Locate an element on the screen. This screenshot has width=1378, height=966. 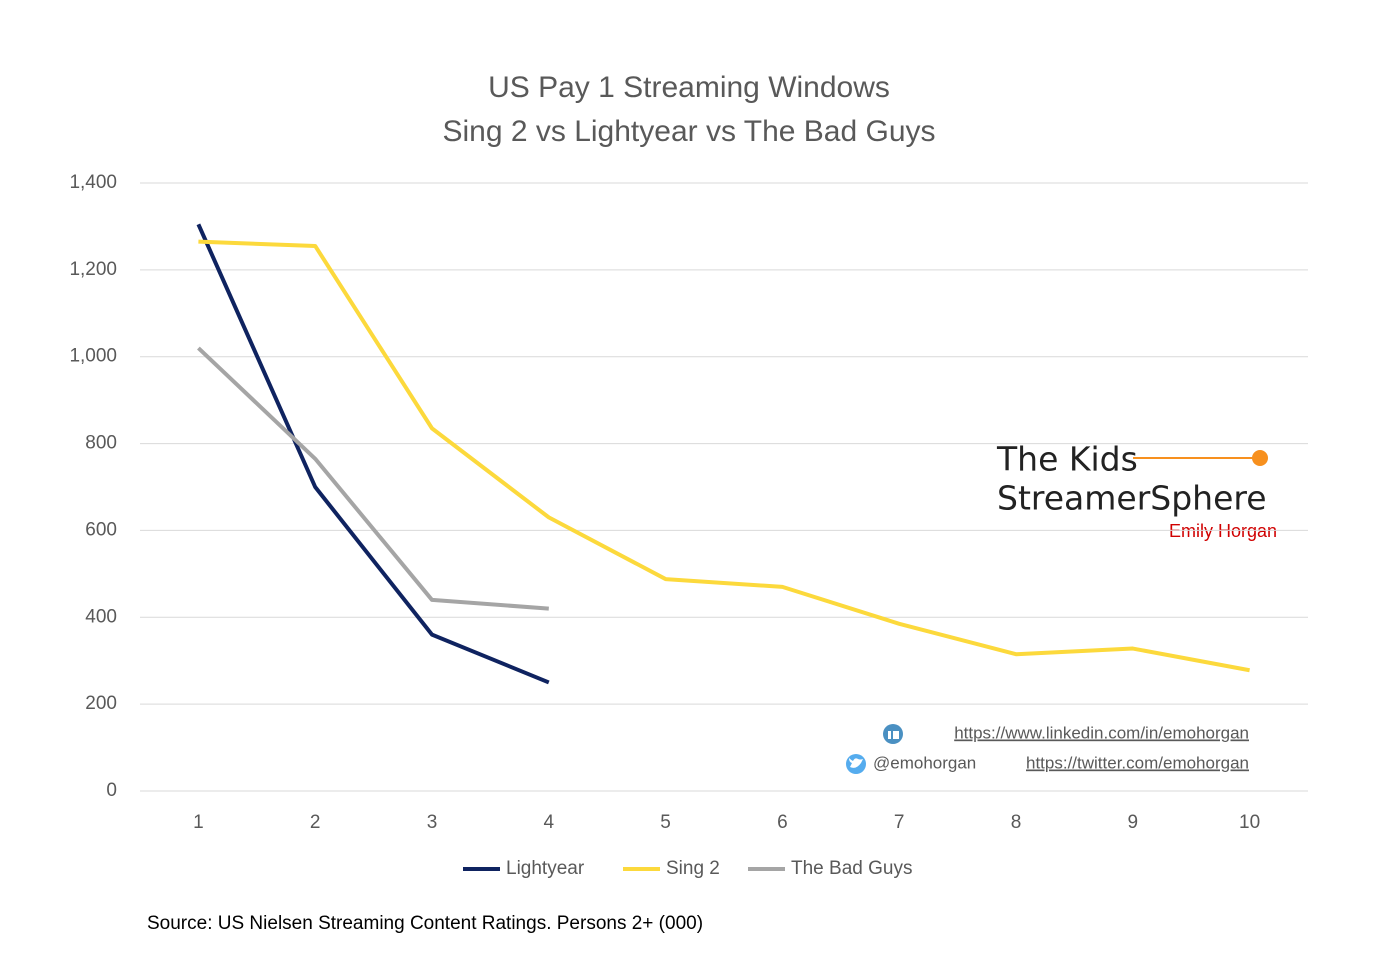
y-tick-label: 400 is located at coordinates (101, 616).